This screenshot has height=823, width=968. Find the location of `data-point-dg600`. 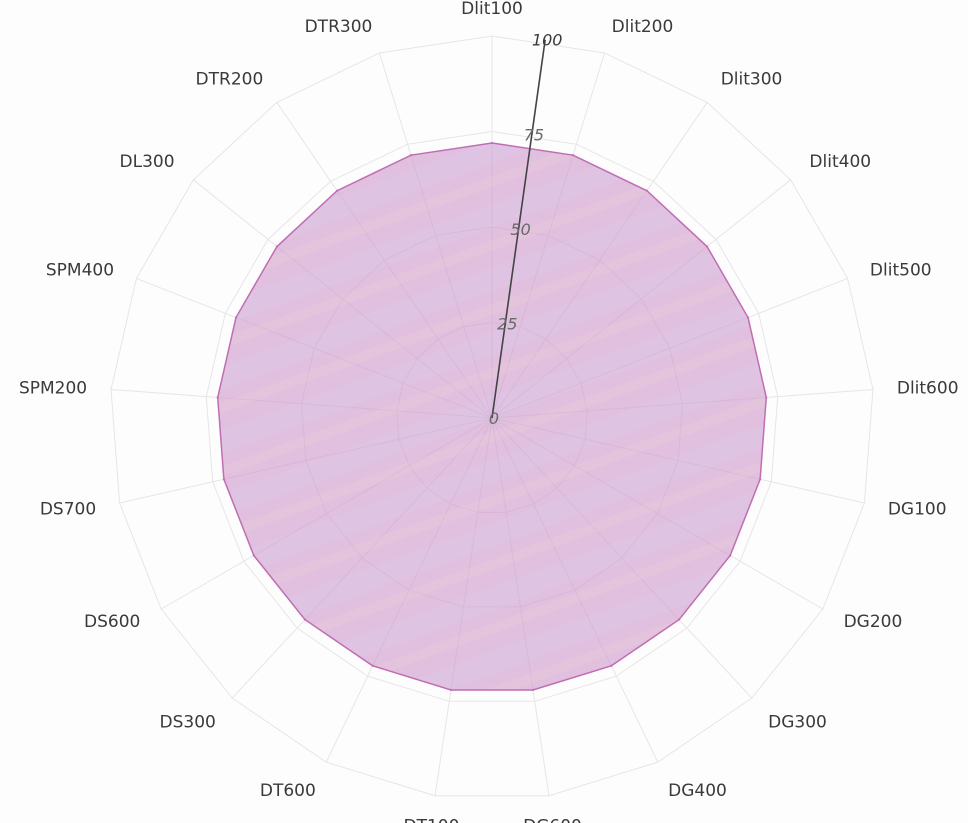

data-point-dg600 is located at coordinates (533, 690).